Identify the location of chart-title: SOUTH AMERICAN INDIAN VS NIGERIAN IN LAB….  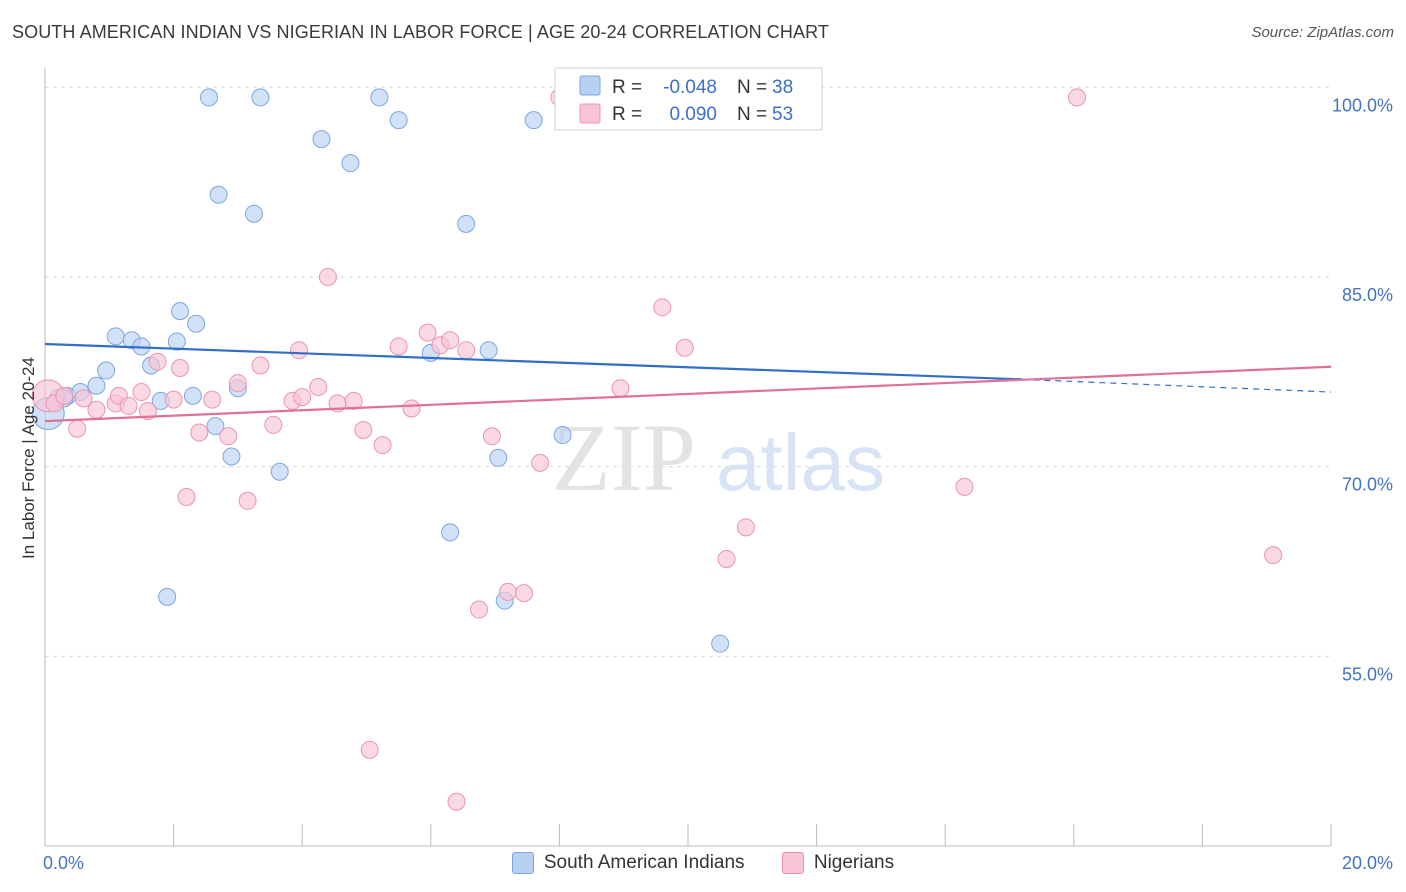
(420, 32).